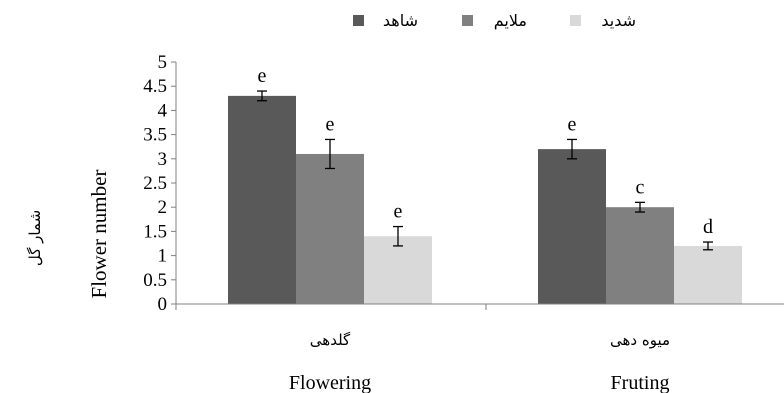 The height and width of the screenshot is (393, 784). Describe the element at coordinates (640, 340) in the screenshot. I see `x-category-label-persian: میوه دهی` at that location.